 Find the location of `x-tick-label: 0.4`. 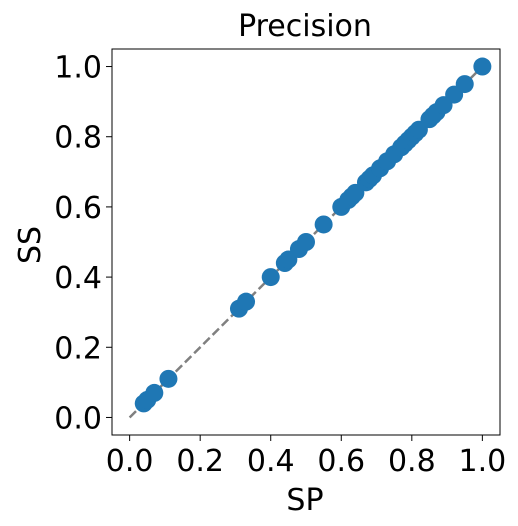

x-tick-label: 0.4 is located at coordinates (271, 461).